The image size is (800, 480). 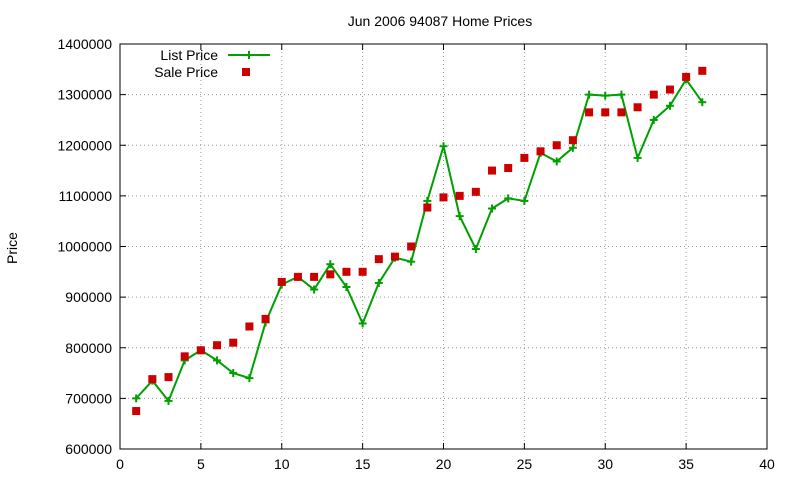 What do you see at coordinates (282, 464) in the screenshot?
I see `x-tick-label: 10` at bounding box center [282, 464].